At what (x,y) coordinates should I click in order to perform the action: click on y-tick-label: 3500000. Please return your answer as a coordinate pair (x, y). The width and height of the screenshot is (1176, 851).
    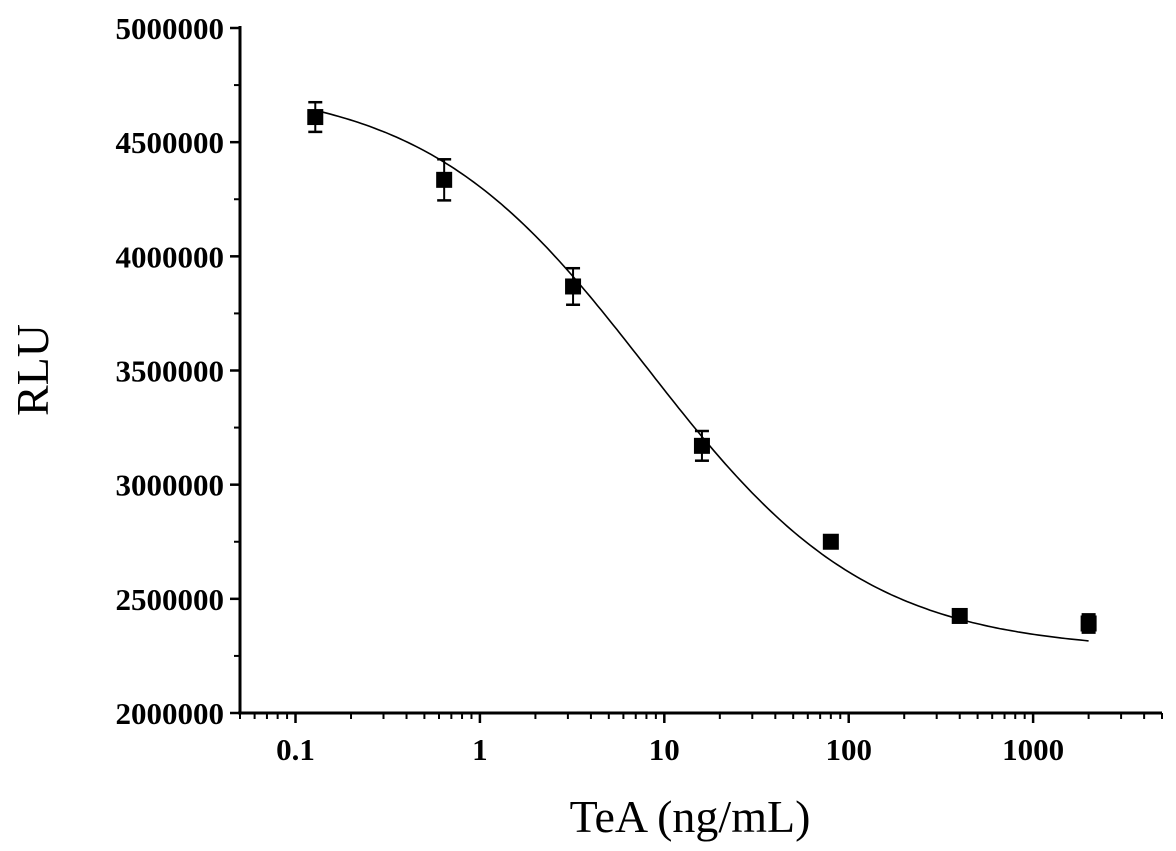
    Looking at the image, I should click on (170, 371).